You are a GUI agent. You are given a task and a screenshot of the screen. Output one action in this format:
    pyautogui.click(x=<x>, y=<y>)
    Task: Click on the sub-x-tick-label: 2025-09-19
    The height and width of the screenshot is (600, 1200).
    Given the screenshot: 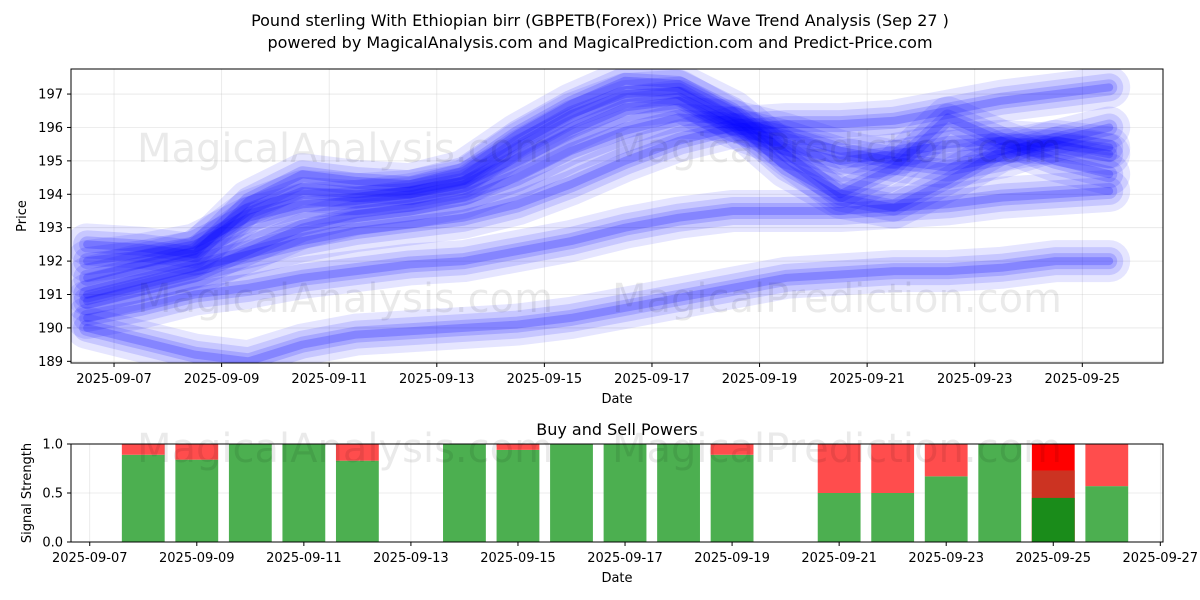 What is the action you would take?
    pyautogui.click(x=732, y=558)
    